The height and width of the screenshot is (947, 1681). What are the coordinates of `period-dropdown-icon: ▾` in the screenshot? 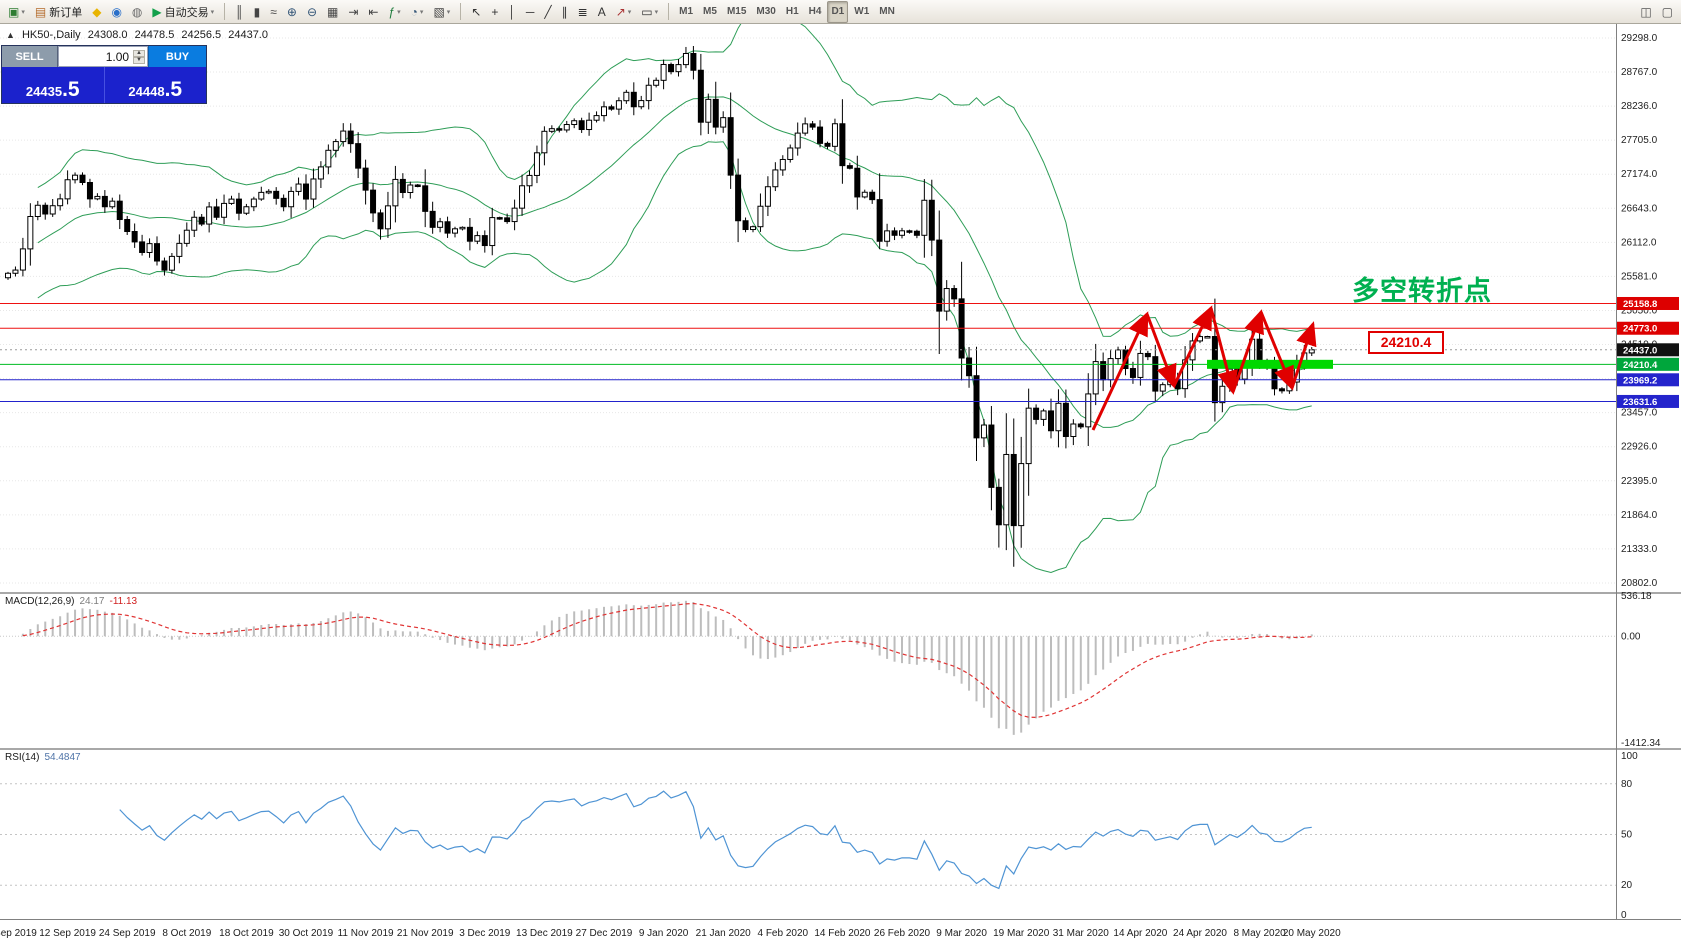 It's located at (421, 12).